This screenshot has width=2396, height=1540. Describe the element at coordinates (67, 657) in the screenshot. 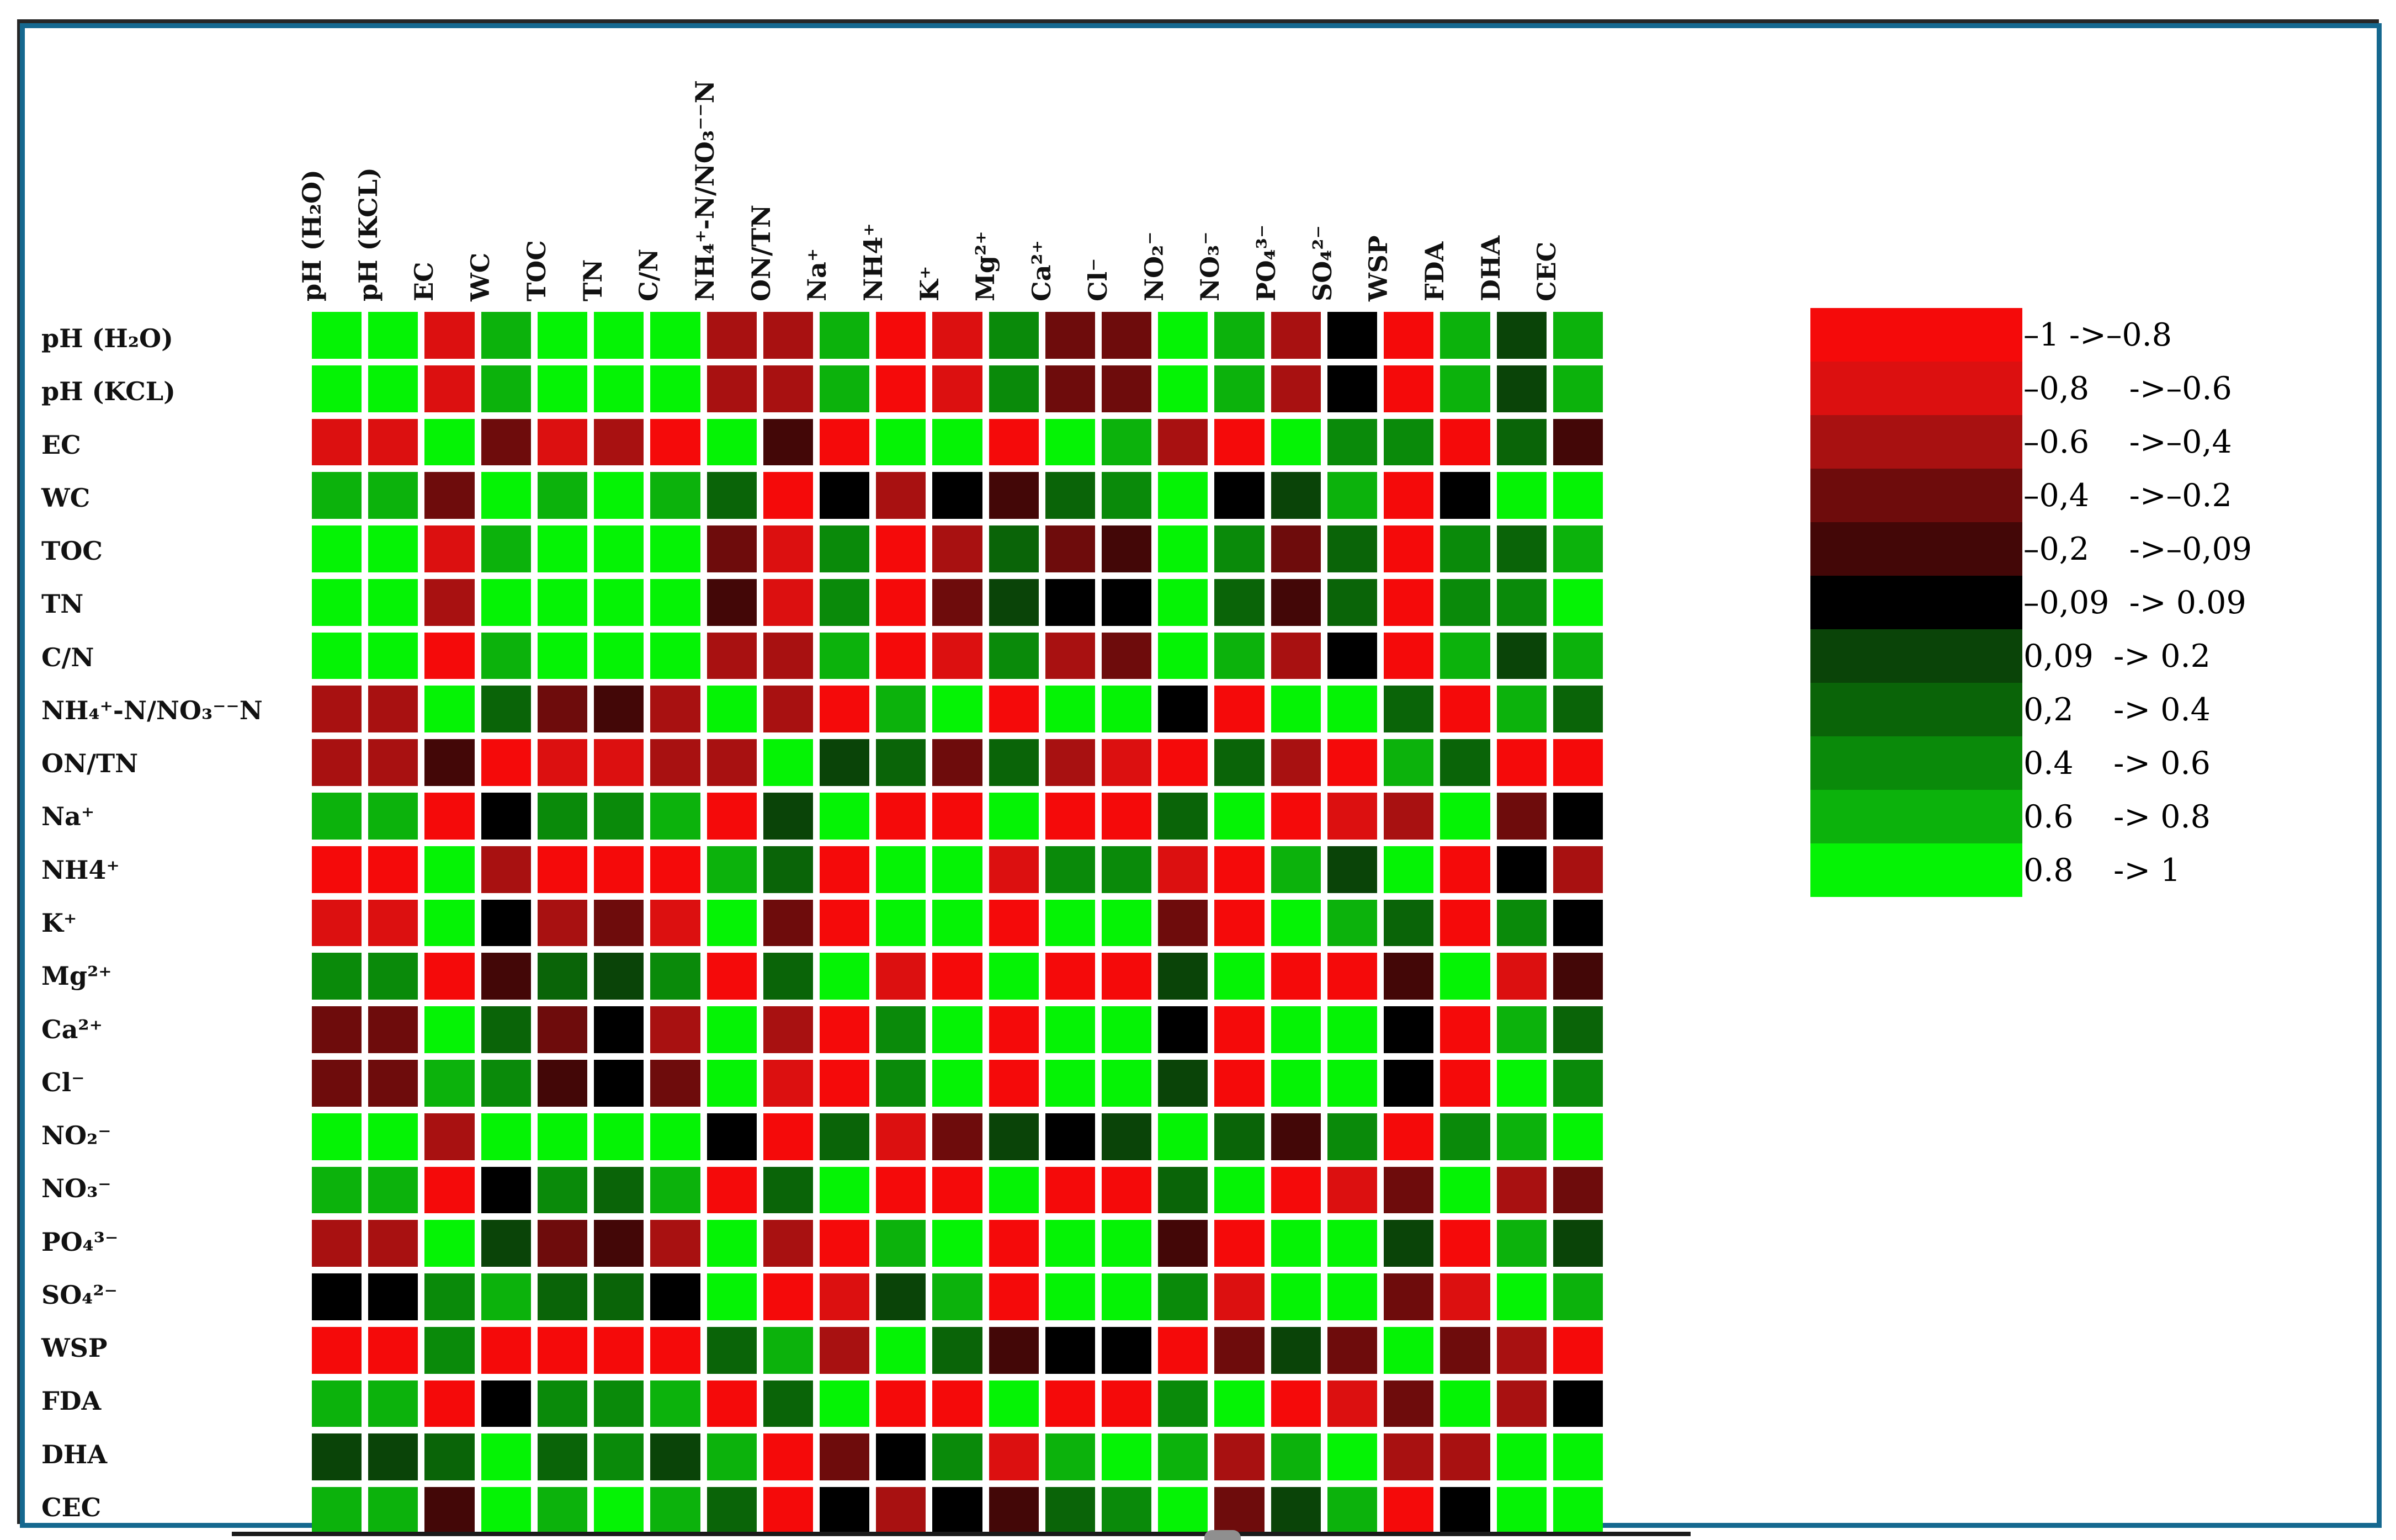

I see `row-label-7: C/N` at that location.